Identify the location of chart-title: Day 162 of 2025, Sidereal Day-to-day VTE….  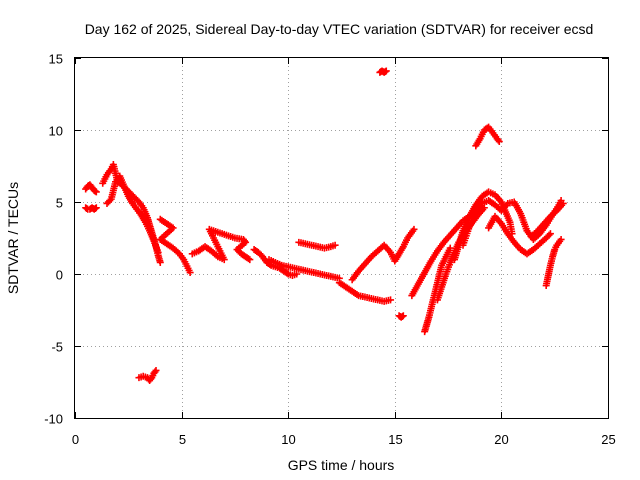
(339, 29).